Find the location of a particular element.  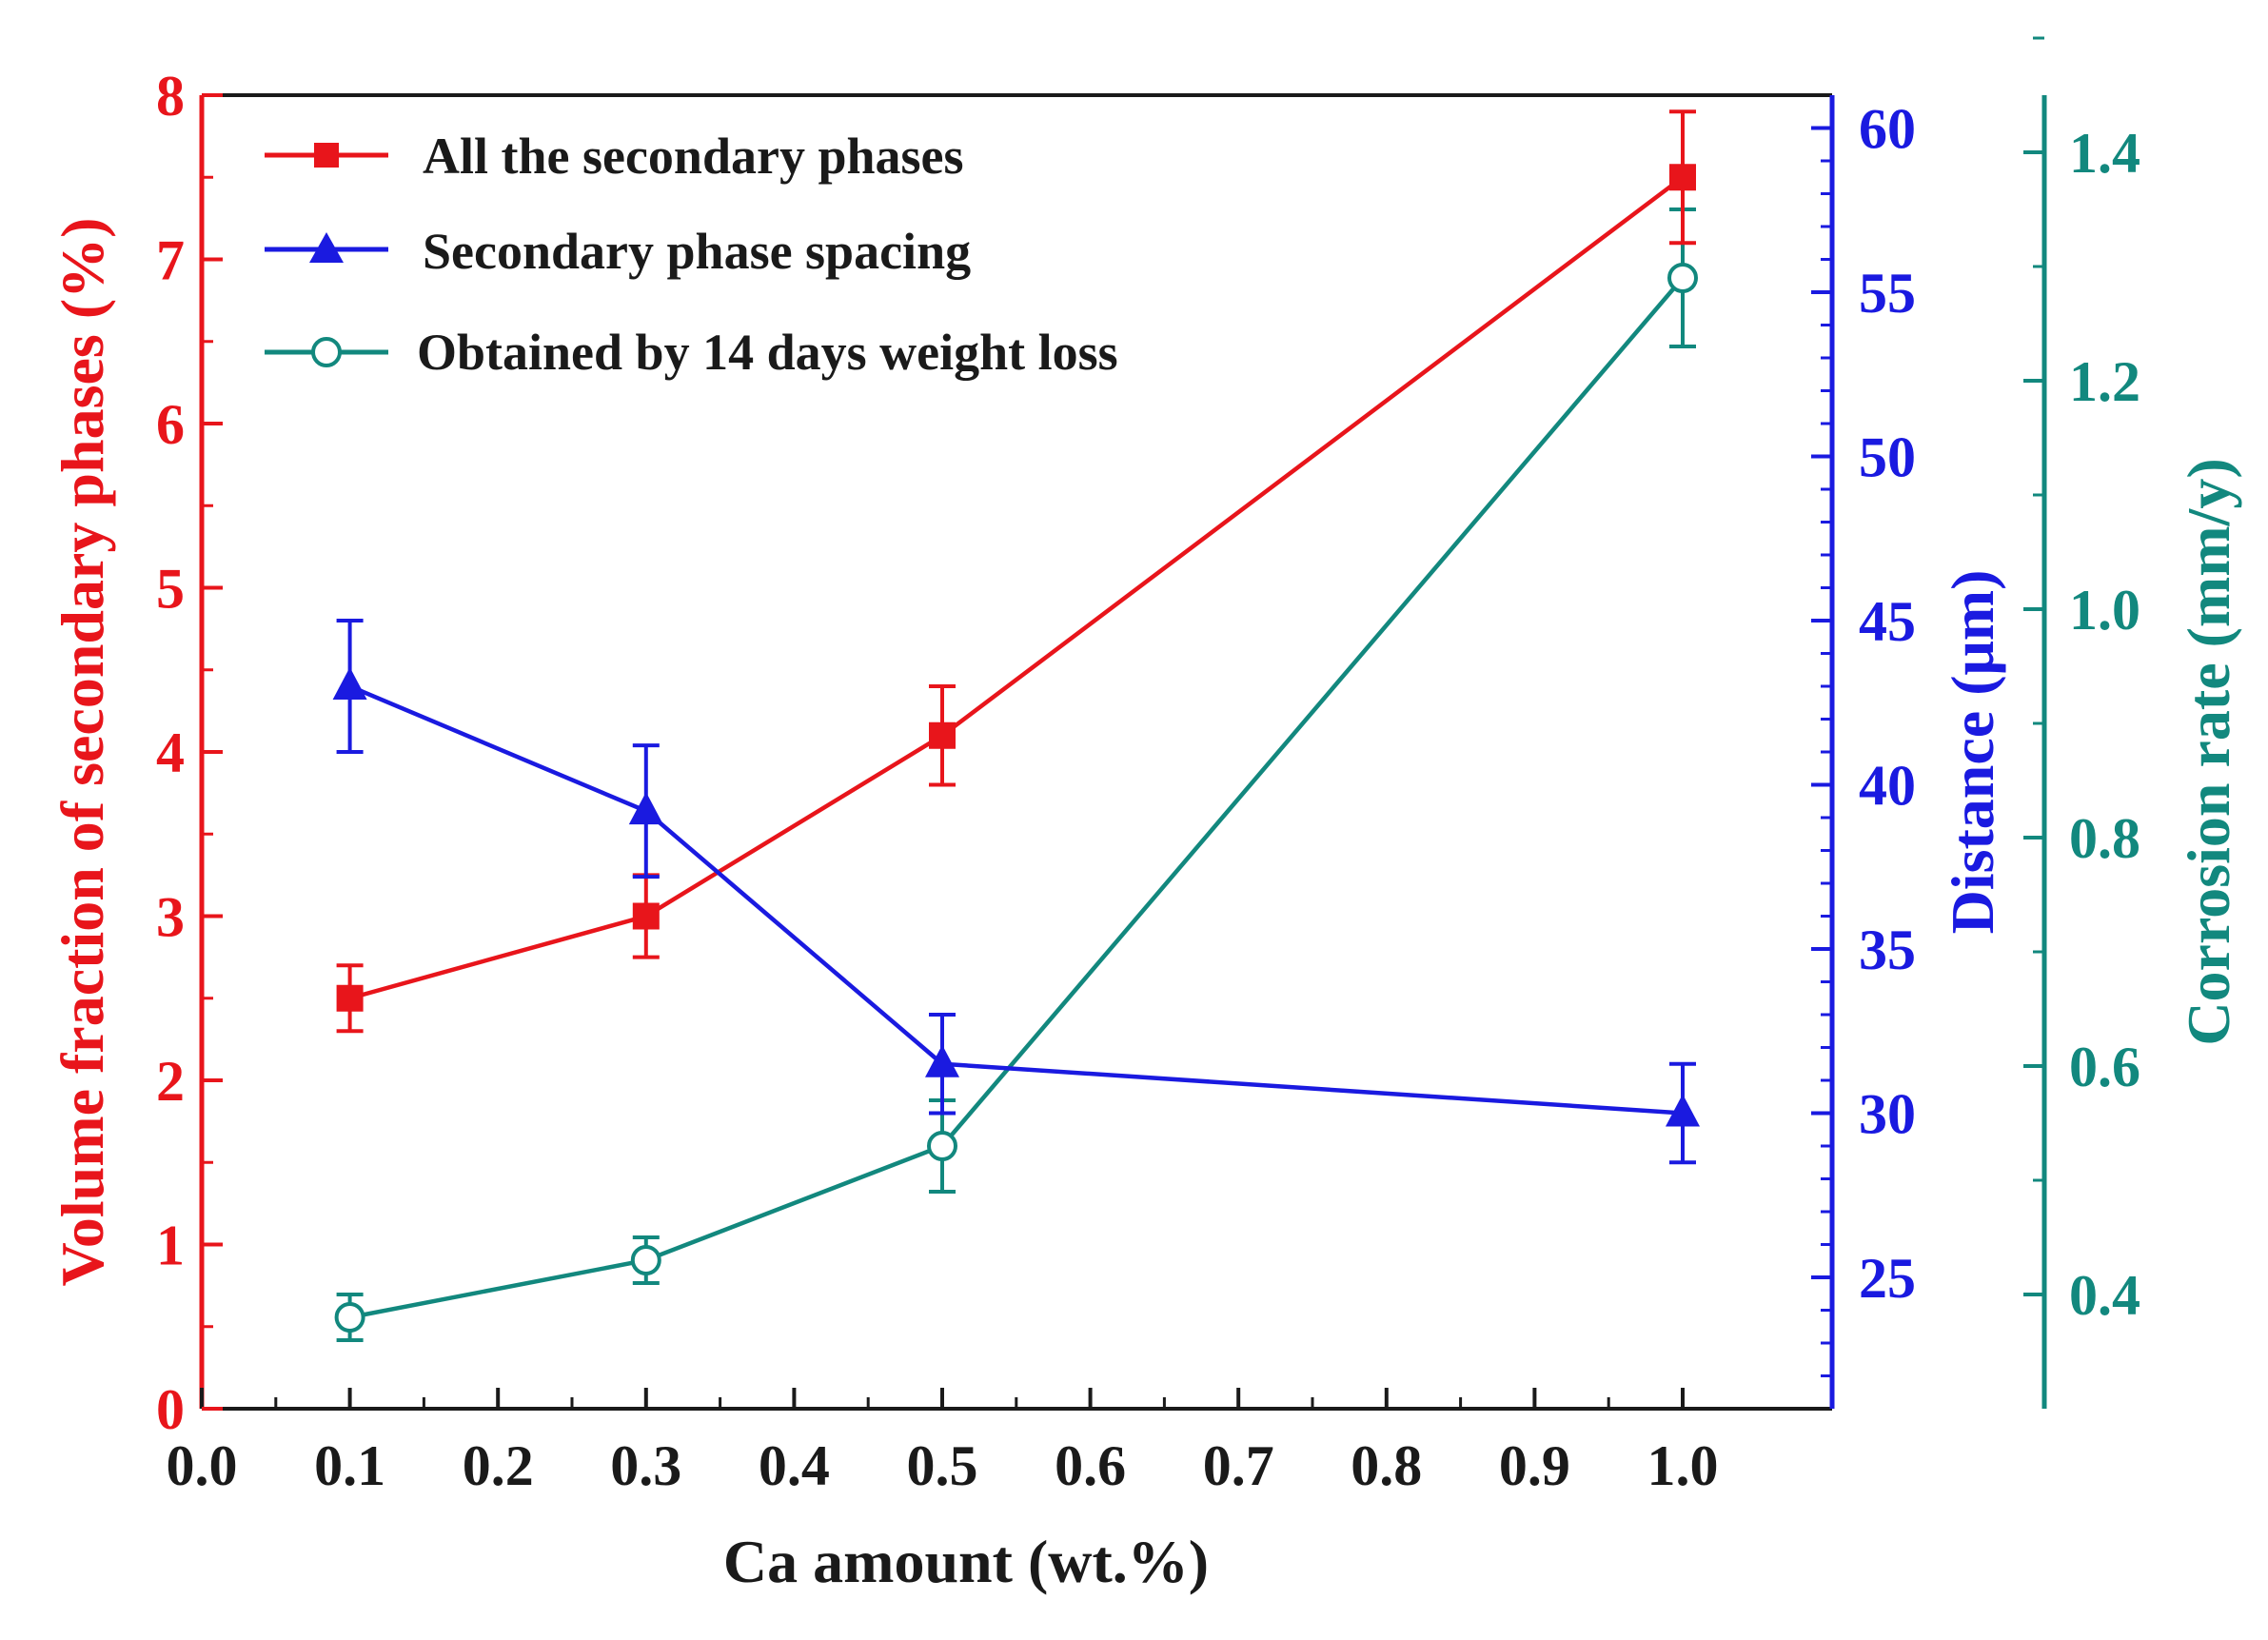

left-tick-label: 3 is located at coordinates (170, 917).